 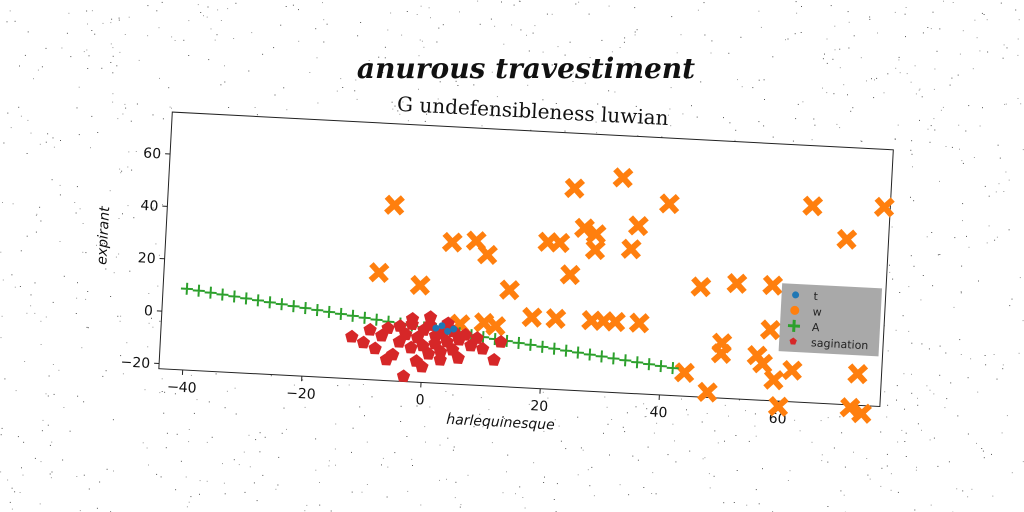 What do you see at coordinates (152, 154) in the screenshot?
I see `y-tick-label: 60` at bounding box center [152, 154].